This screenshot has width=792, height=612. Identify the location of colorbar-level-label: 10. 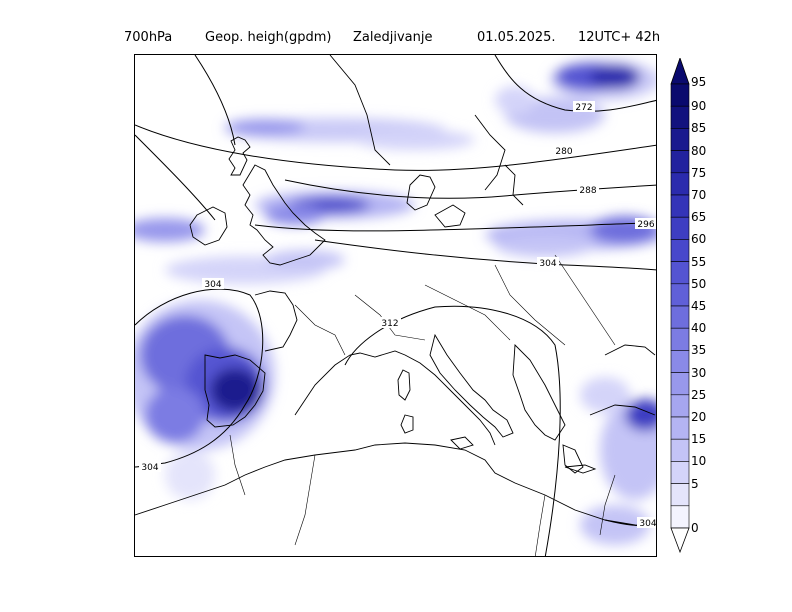
(699, 461).